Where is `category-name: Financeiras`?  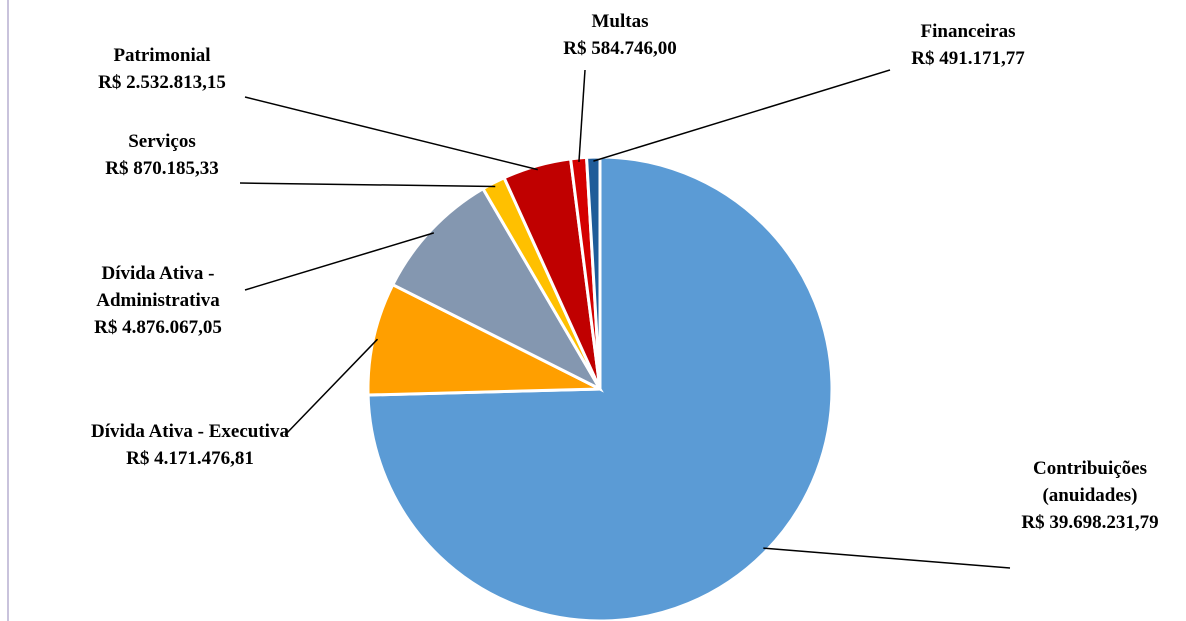
category-name: Financeiras is located at coordinates (968, 31).